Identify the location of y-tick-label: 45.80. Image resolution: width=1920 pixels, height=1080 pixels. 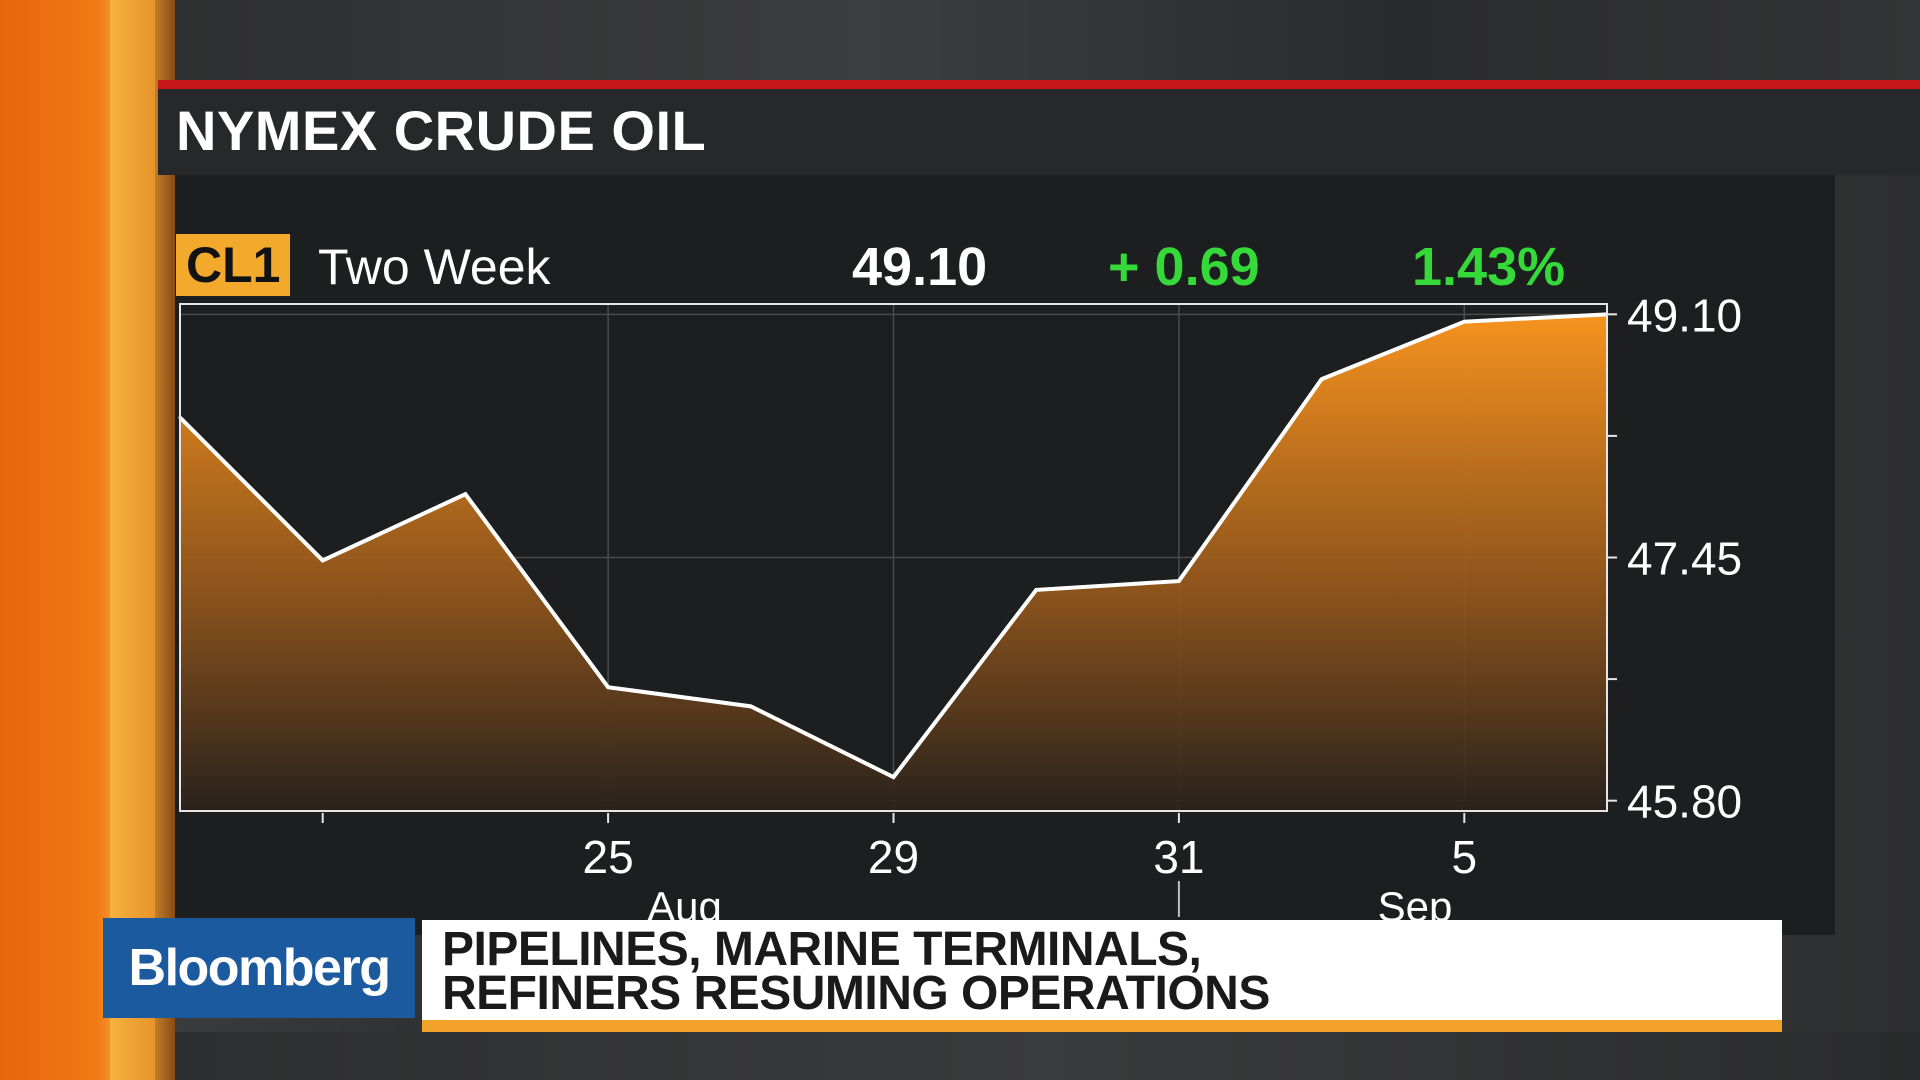
(1684, 802).